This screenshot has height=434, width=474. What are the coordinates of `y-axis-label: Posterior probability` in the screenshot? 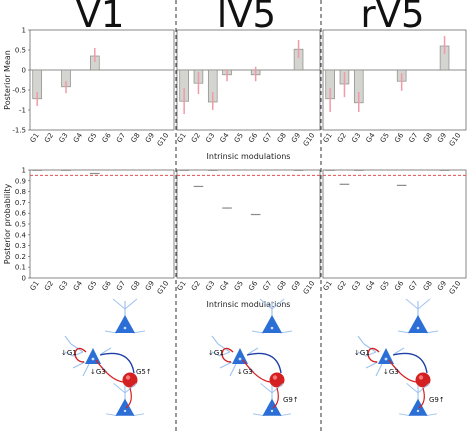 It's located at (7, 223).